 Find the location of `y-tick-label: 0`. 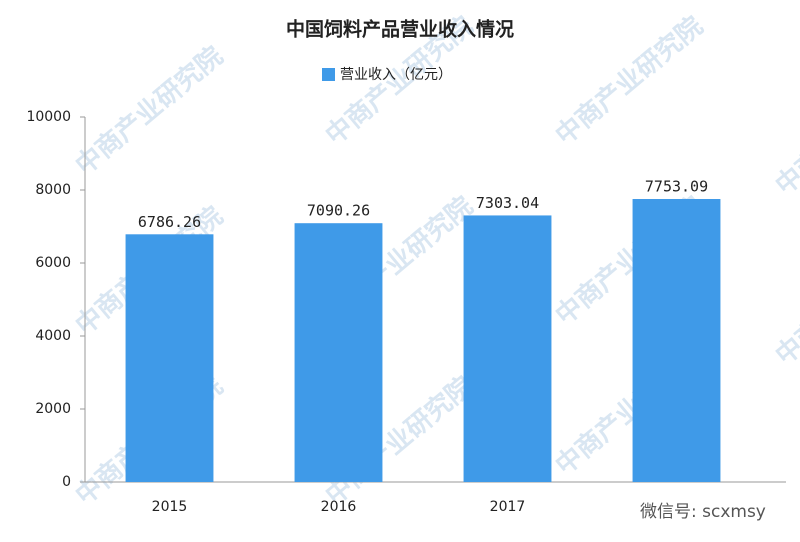

y-tick-label: 0 is located at coordinates (66, 482).